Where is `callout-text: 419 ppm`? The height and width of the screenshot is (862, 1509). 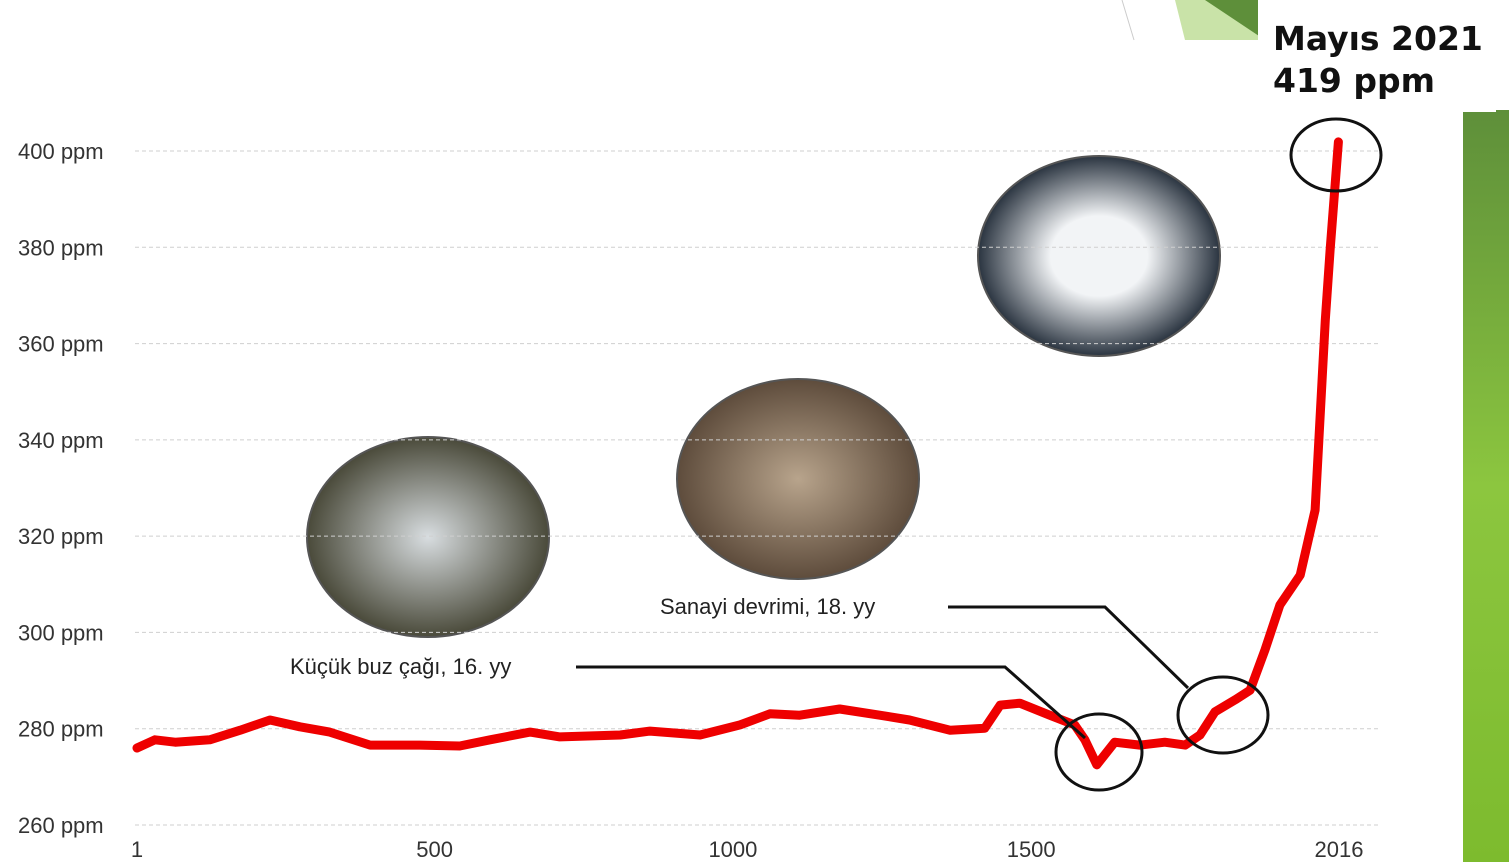
callout-text: 419 ppm is located at coordinates (1354, 80).